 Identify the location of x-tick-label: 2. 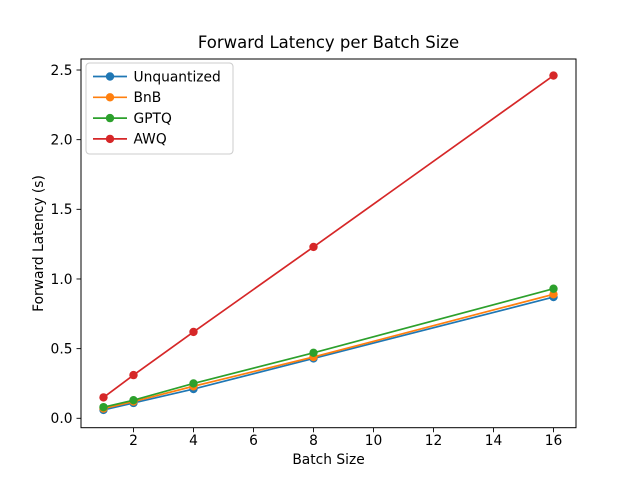
(133, 441).